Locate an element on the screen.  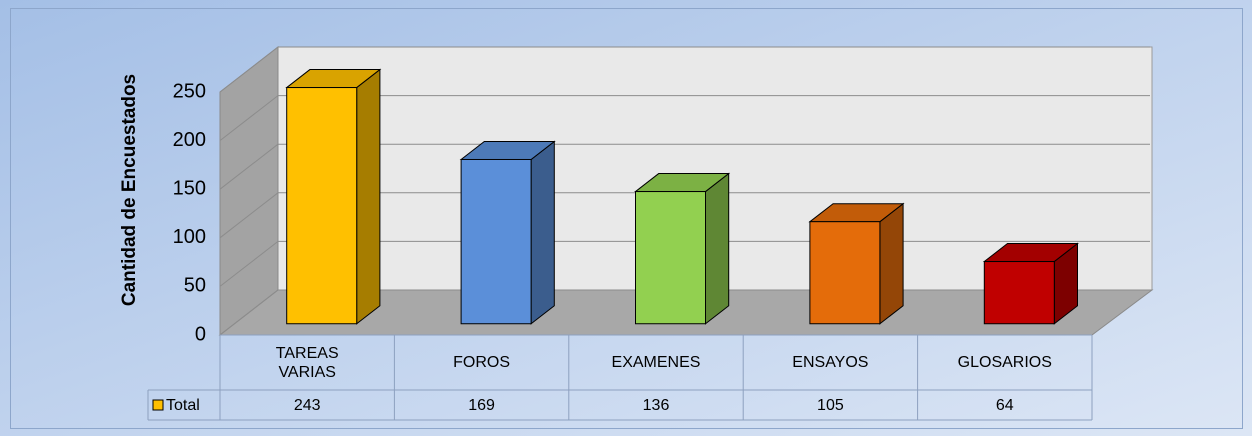
category-cell: GLOSARIOS is located at coordinates (1004, 362).